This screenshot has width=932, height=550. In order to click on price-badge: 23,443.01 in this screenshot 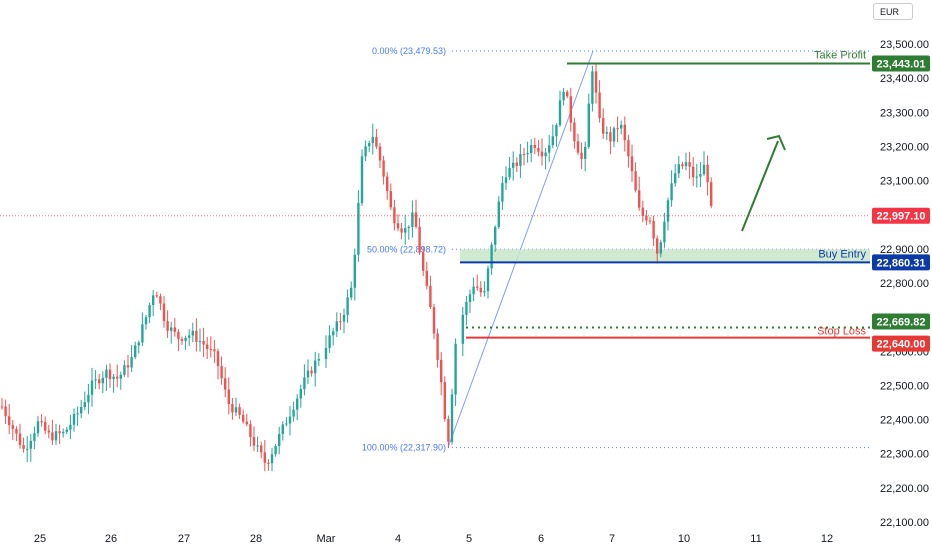, I will do `click(901, 63)`.